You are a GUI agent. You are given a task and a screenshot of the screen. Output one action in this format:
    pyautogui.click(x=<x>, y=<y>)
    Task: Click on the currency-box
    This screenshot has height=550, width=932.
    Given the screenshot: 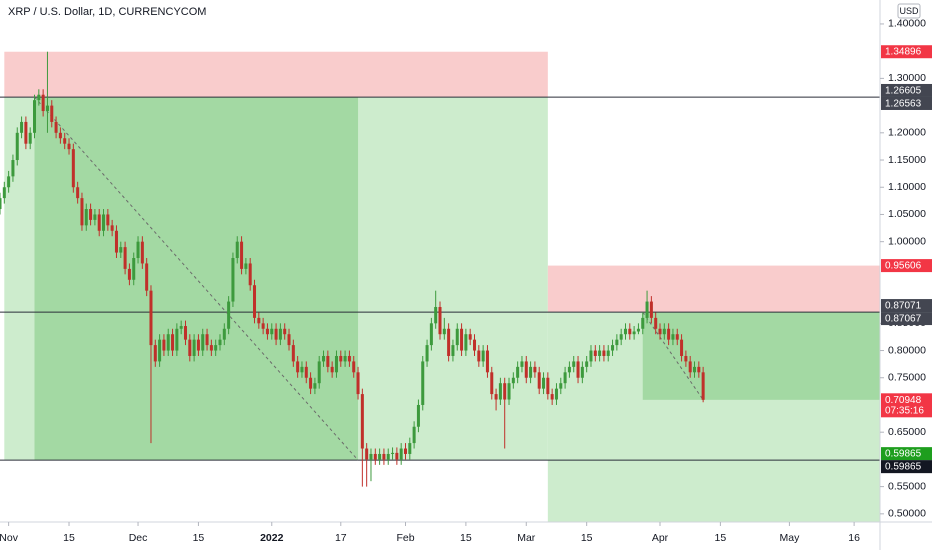 What is the action you would take?
    pyautogui.click(x=909, y=11)
    